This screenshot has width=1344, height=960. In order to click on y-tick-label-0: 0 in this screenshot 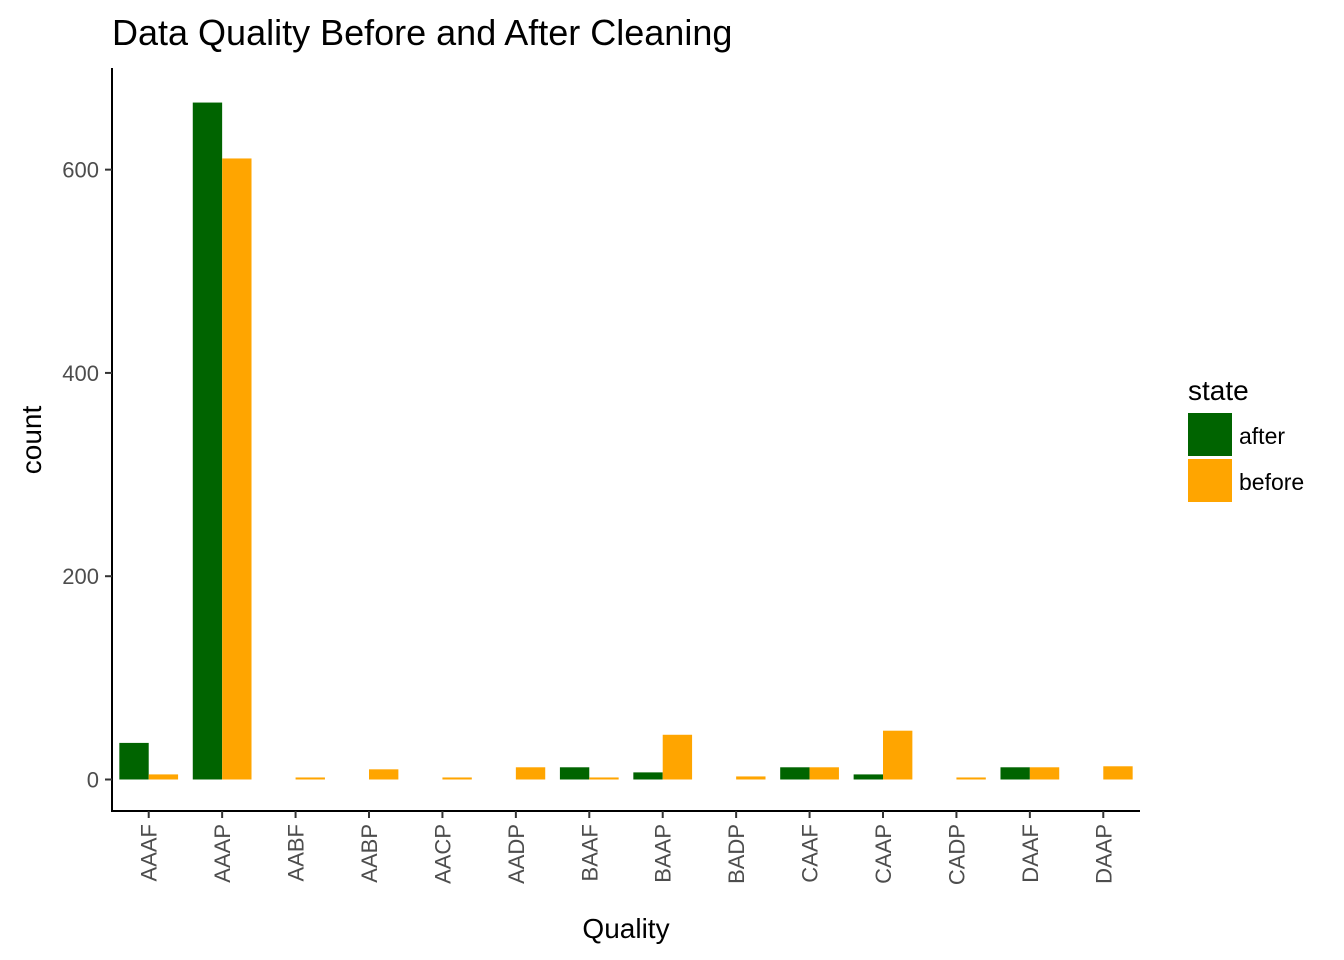, I will do `click(93, 779)`.